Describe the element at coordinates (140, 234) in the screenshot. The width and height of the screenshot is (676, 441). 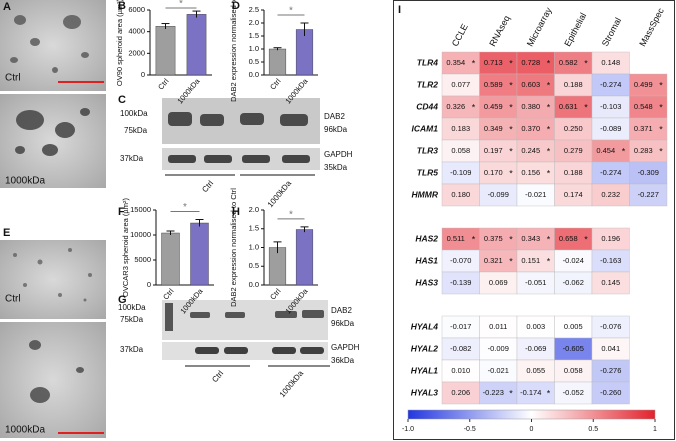
I see `y-tick-label: 10000` at that location.